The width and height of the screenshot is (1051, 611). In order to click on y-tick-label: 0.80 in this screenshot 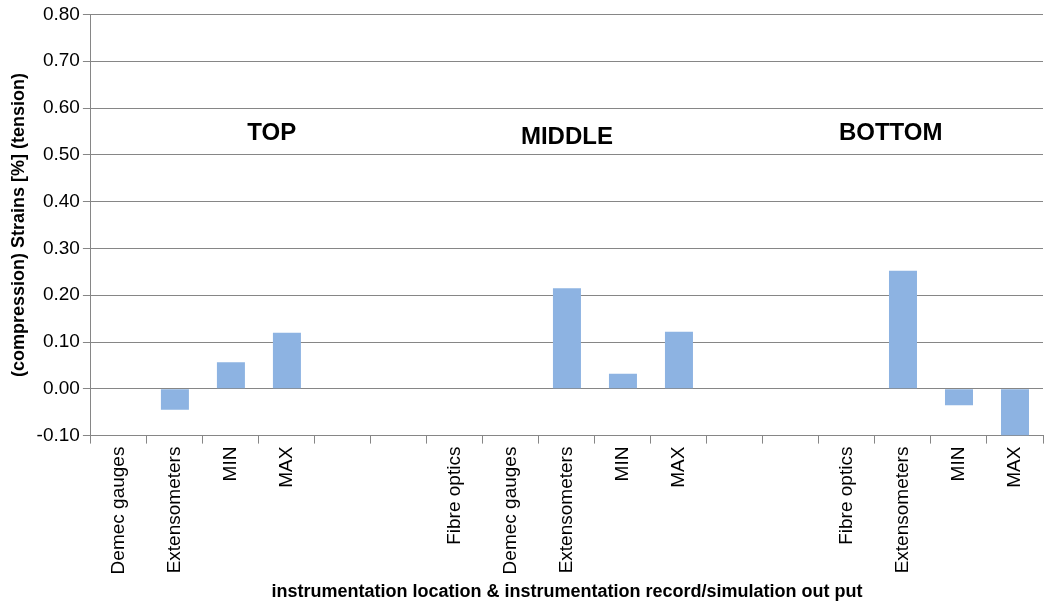, I will do `click(61, 13)`.